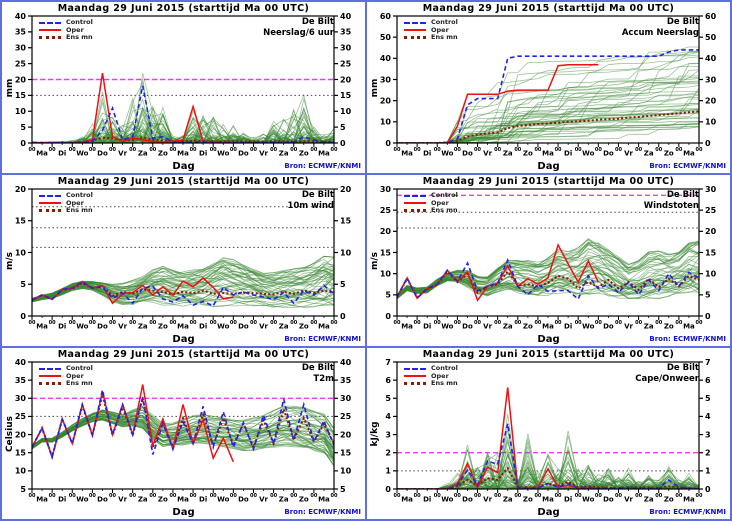  I want to click on svg-text: 3, so click(708, 434).